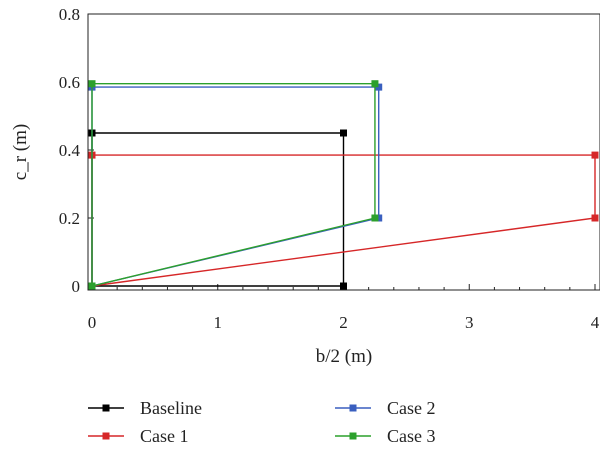  I want to click on y-axis-label: c_r (m), so click(20, 152).